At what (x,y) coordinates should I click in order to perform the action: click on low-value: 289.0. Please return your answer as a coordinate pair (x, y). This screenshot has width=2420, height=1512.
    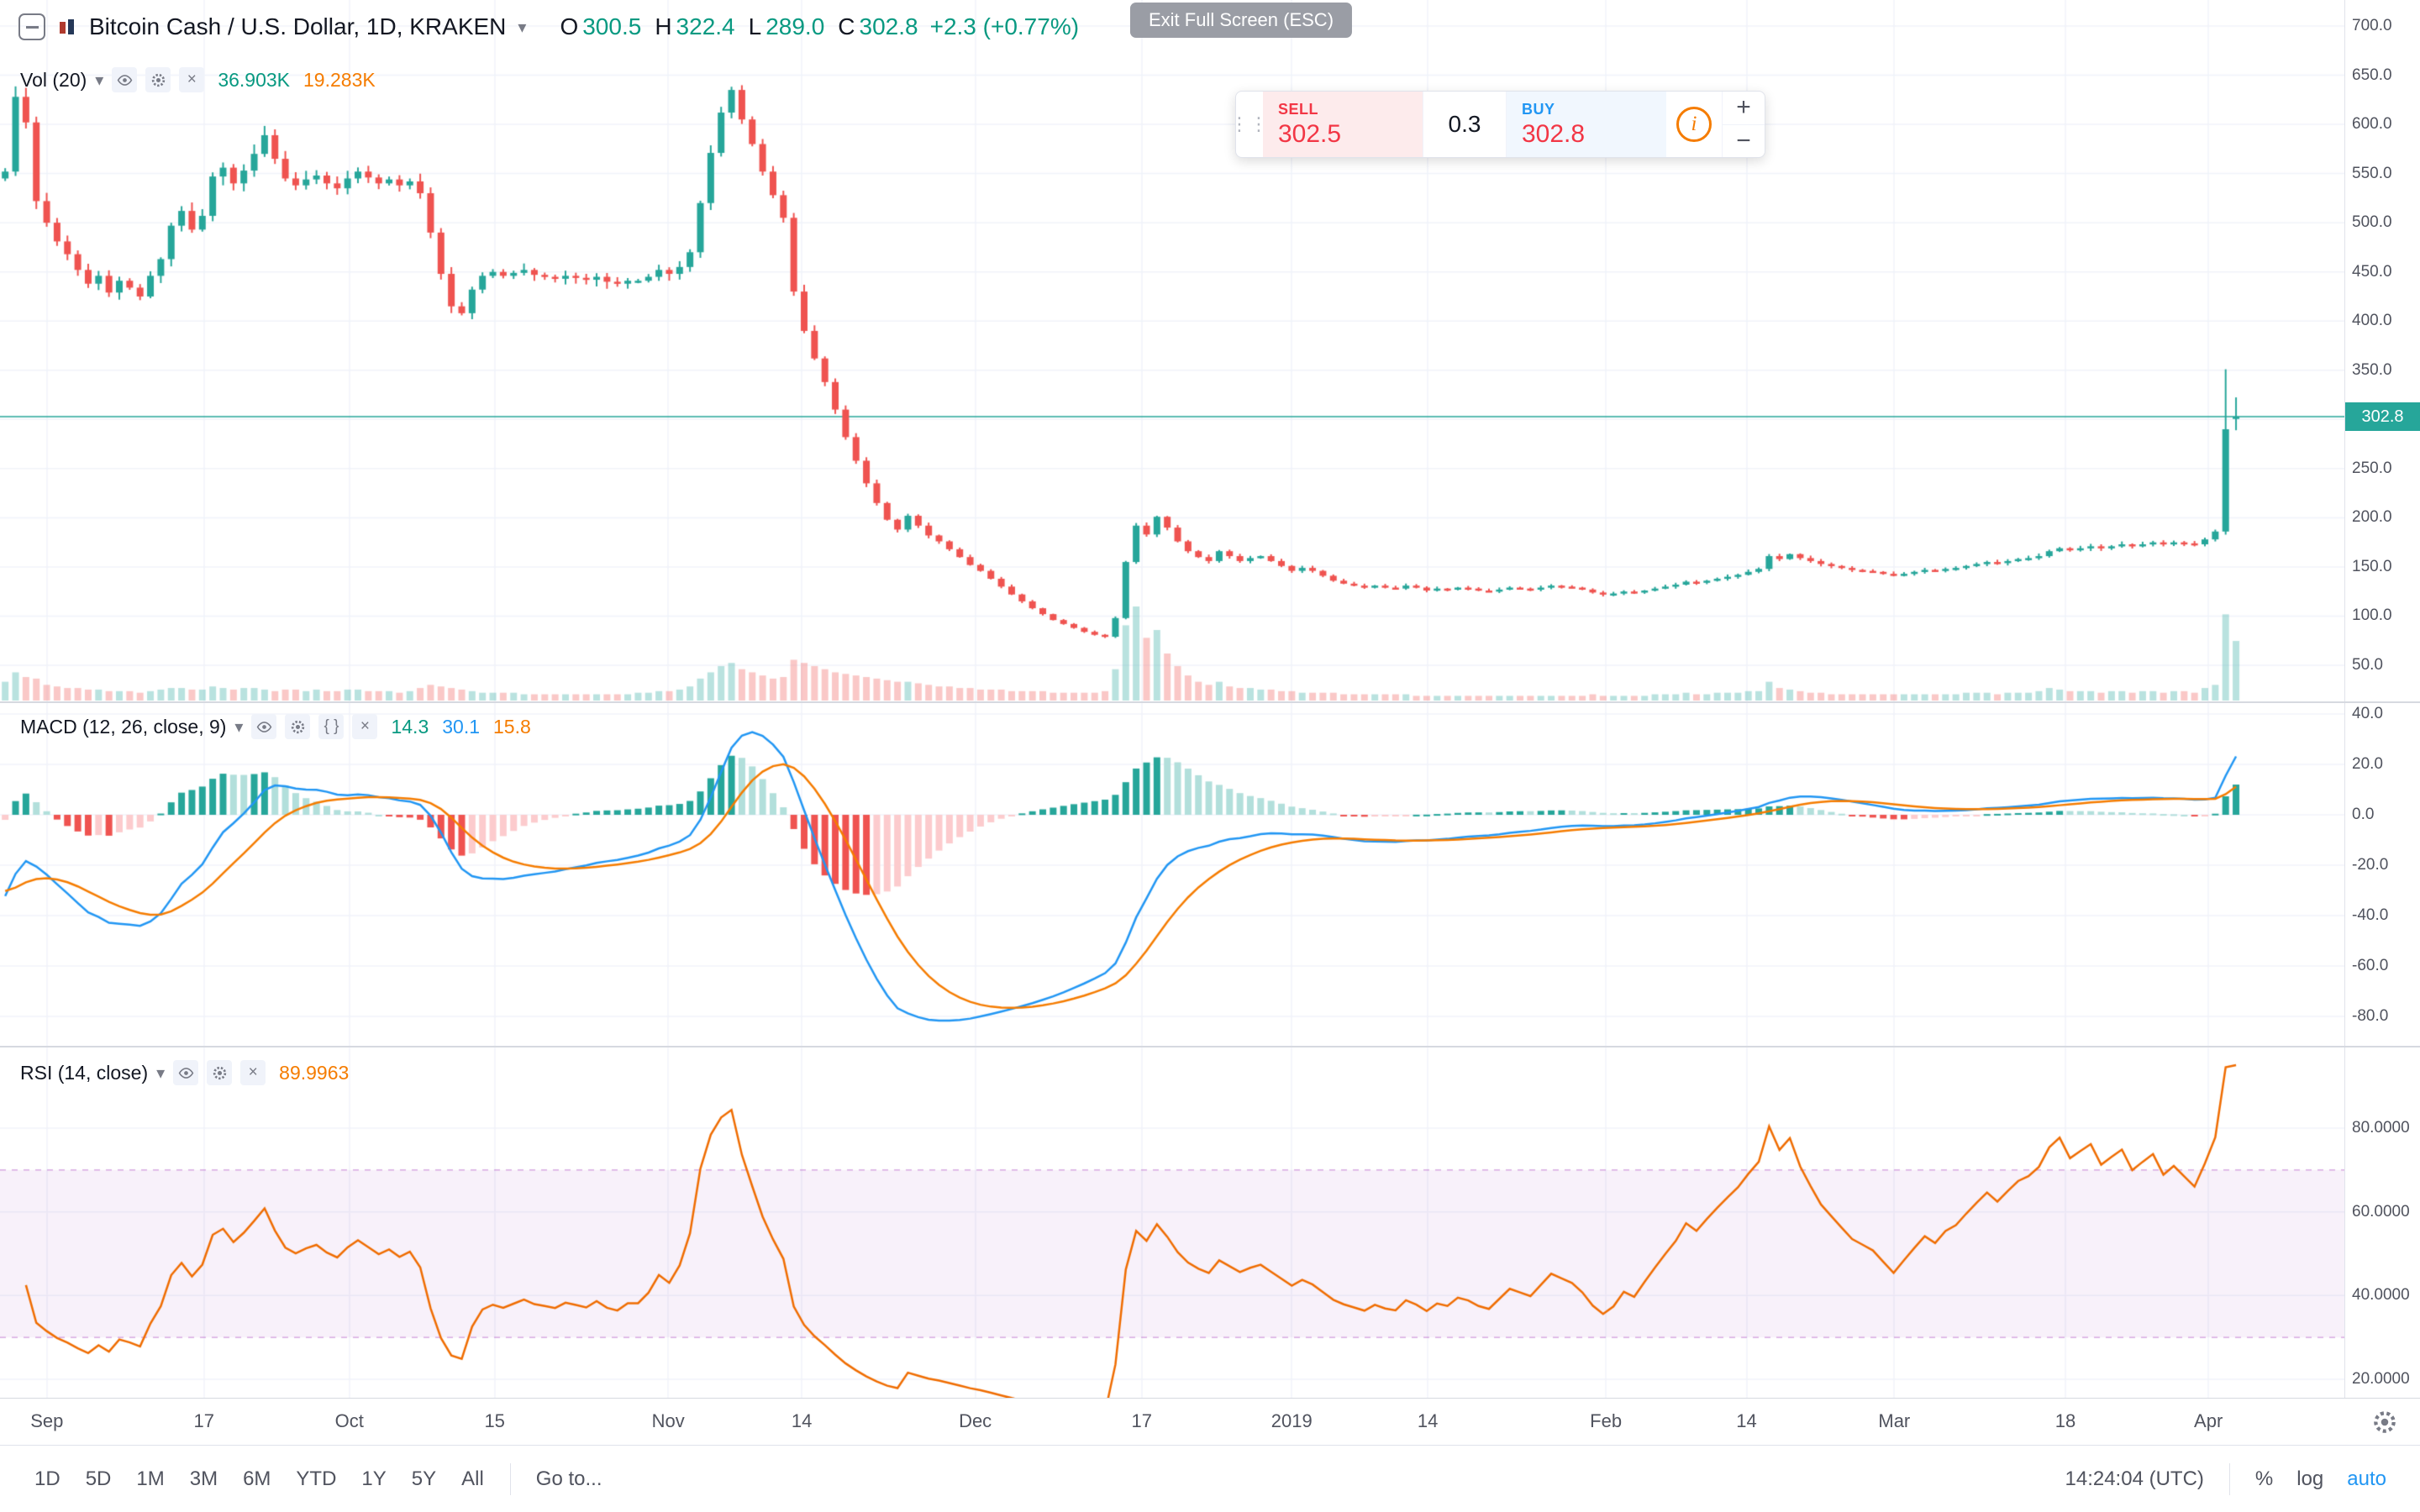
    Looking at the image, I should click on (795, 26).